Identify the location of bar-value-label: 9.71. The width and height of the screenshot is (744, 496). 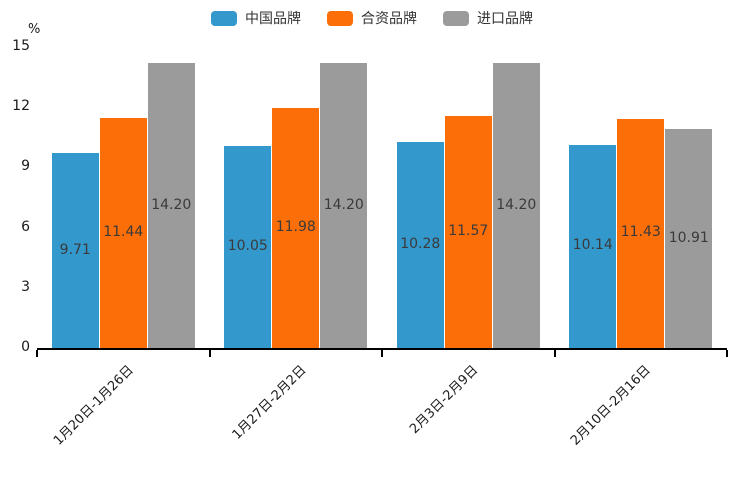
(75, 249).